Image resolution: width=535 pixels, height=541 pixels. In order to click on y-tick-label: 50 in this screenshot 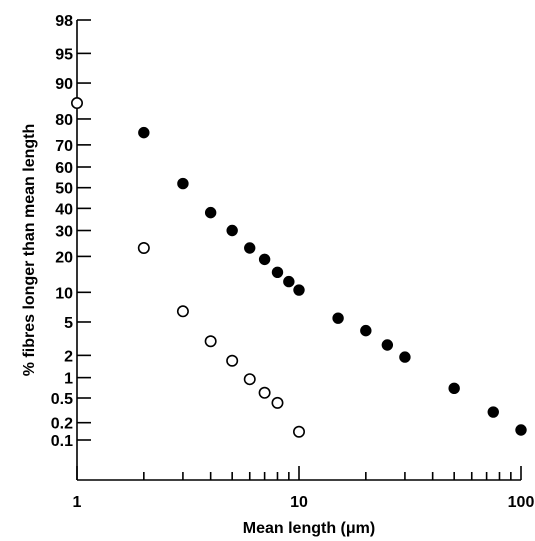, I will do `click(64, 189)`.